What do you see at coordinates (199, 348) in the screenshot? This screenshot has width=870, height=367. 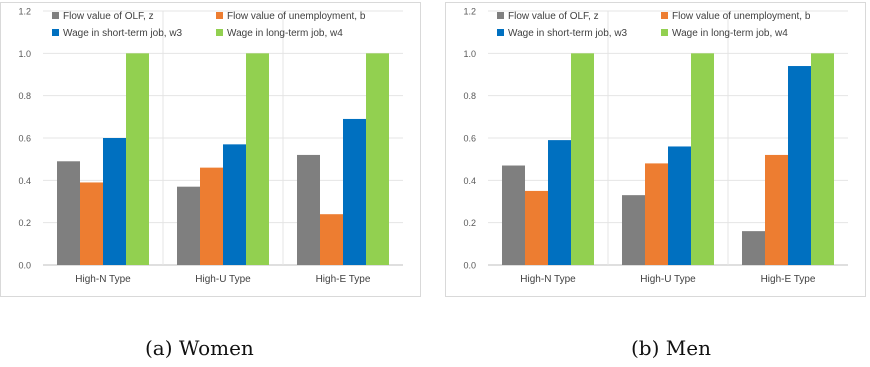 I see `women-caption: (a) Women` at bounding box center [199, 348].